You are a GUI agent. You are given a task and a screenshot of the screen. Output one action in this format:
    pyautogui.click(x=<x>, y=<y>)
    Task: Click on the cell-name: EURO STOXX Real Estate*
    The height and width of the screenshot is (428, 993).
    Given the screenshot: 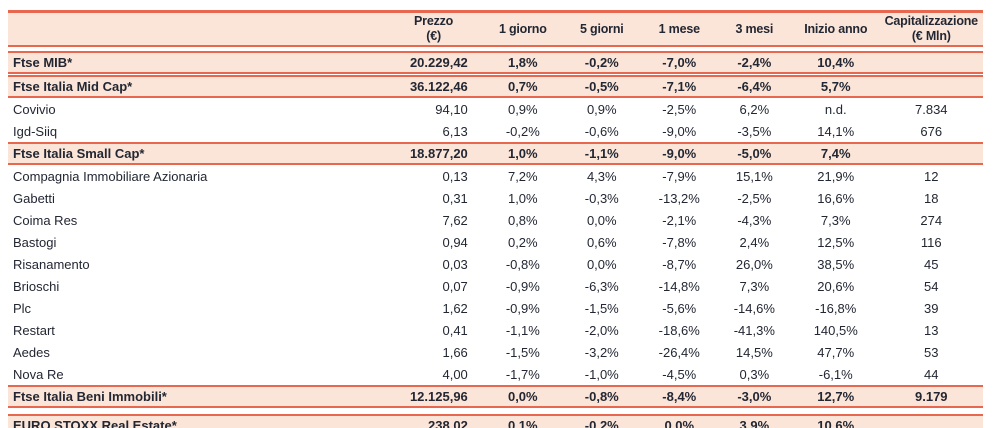 What is the action you would take?
    pyautogui.click(x=95, y=423)
    